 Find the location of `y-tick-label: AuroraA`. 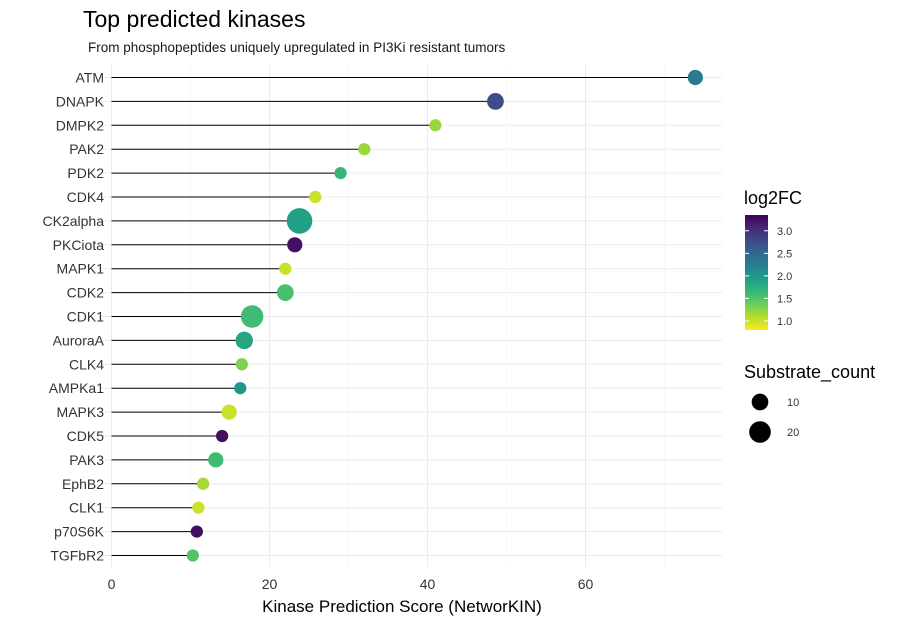

y-tick-label: AuroraA is located at coordinates (79, 340).